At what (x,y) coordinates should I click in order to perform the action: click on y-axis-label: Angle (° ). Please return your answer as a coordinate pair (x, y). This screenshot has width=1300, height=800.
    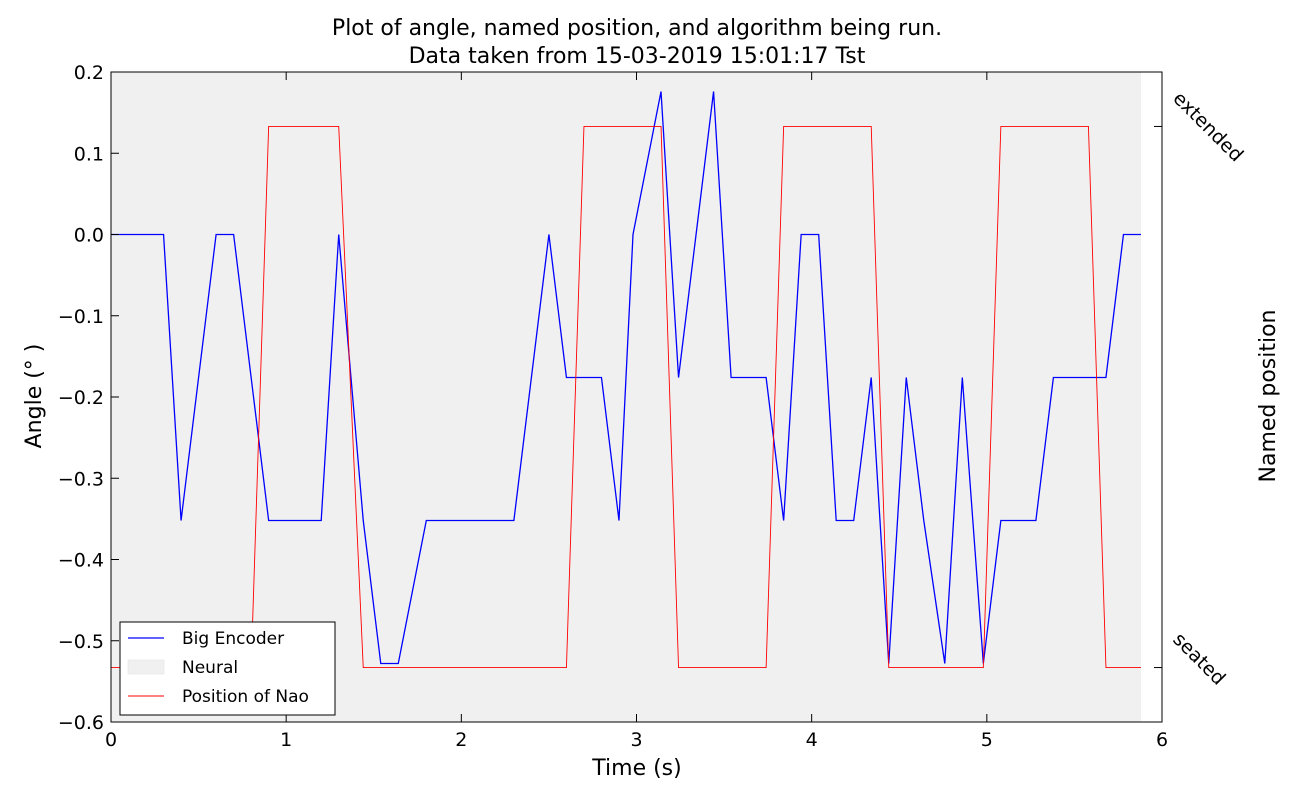
    Looking at the image, I should click on (34, 396).